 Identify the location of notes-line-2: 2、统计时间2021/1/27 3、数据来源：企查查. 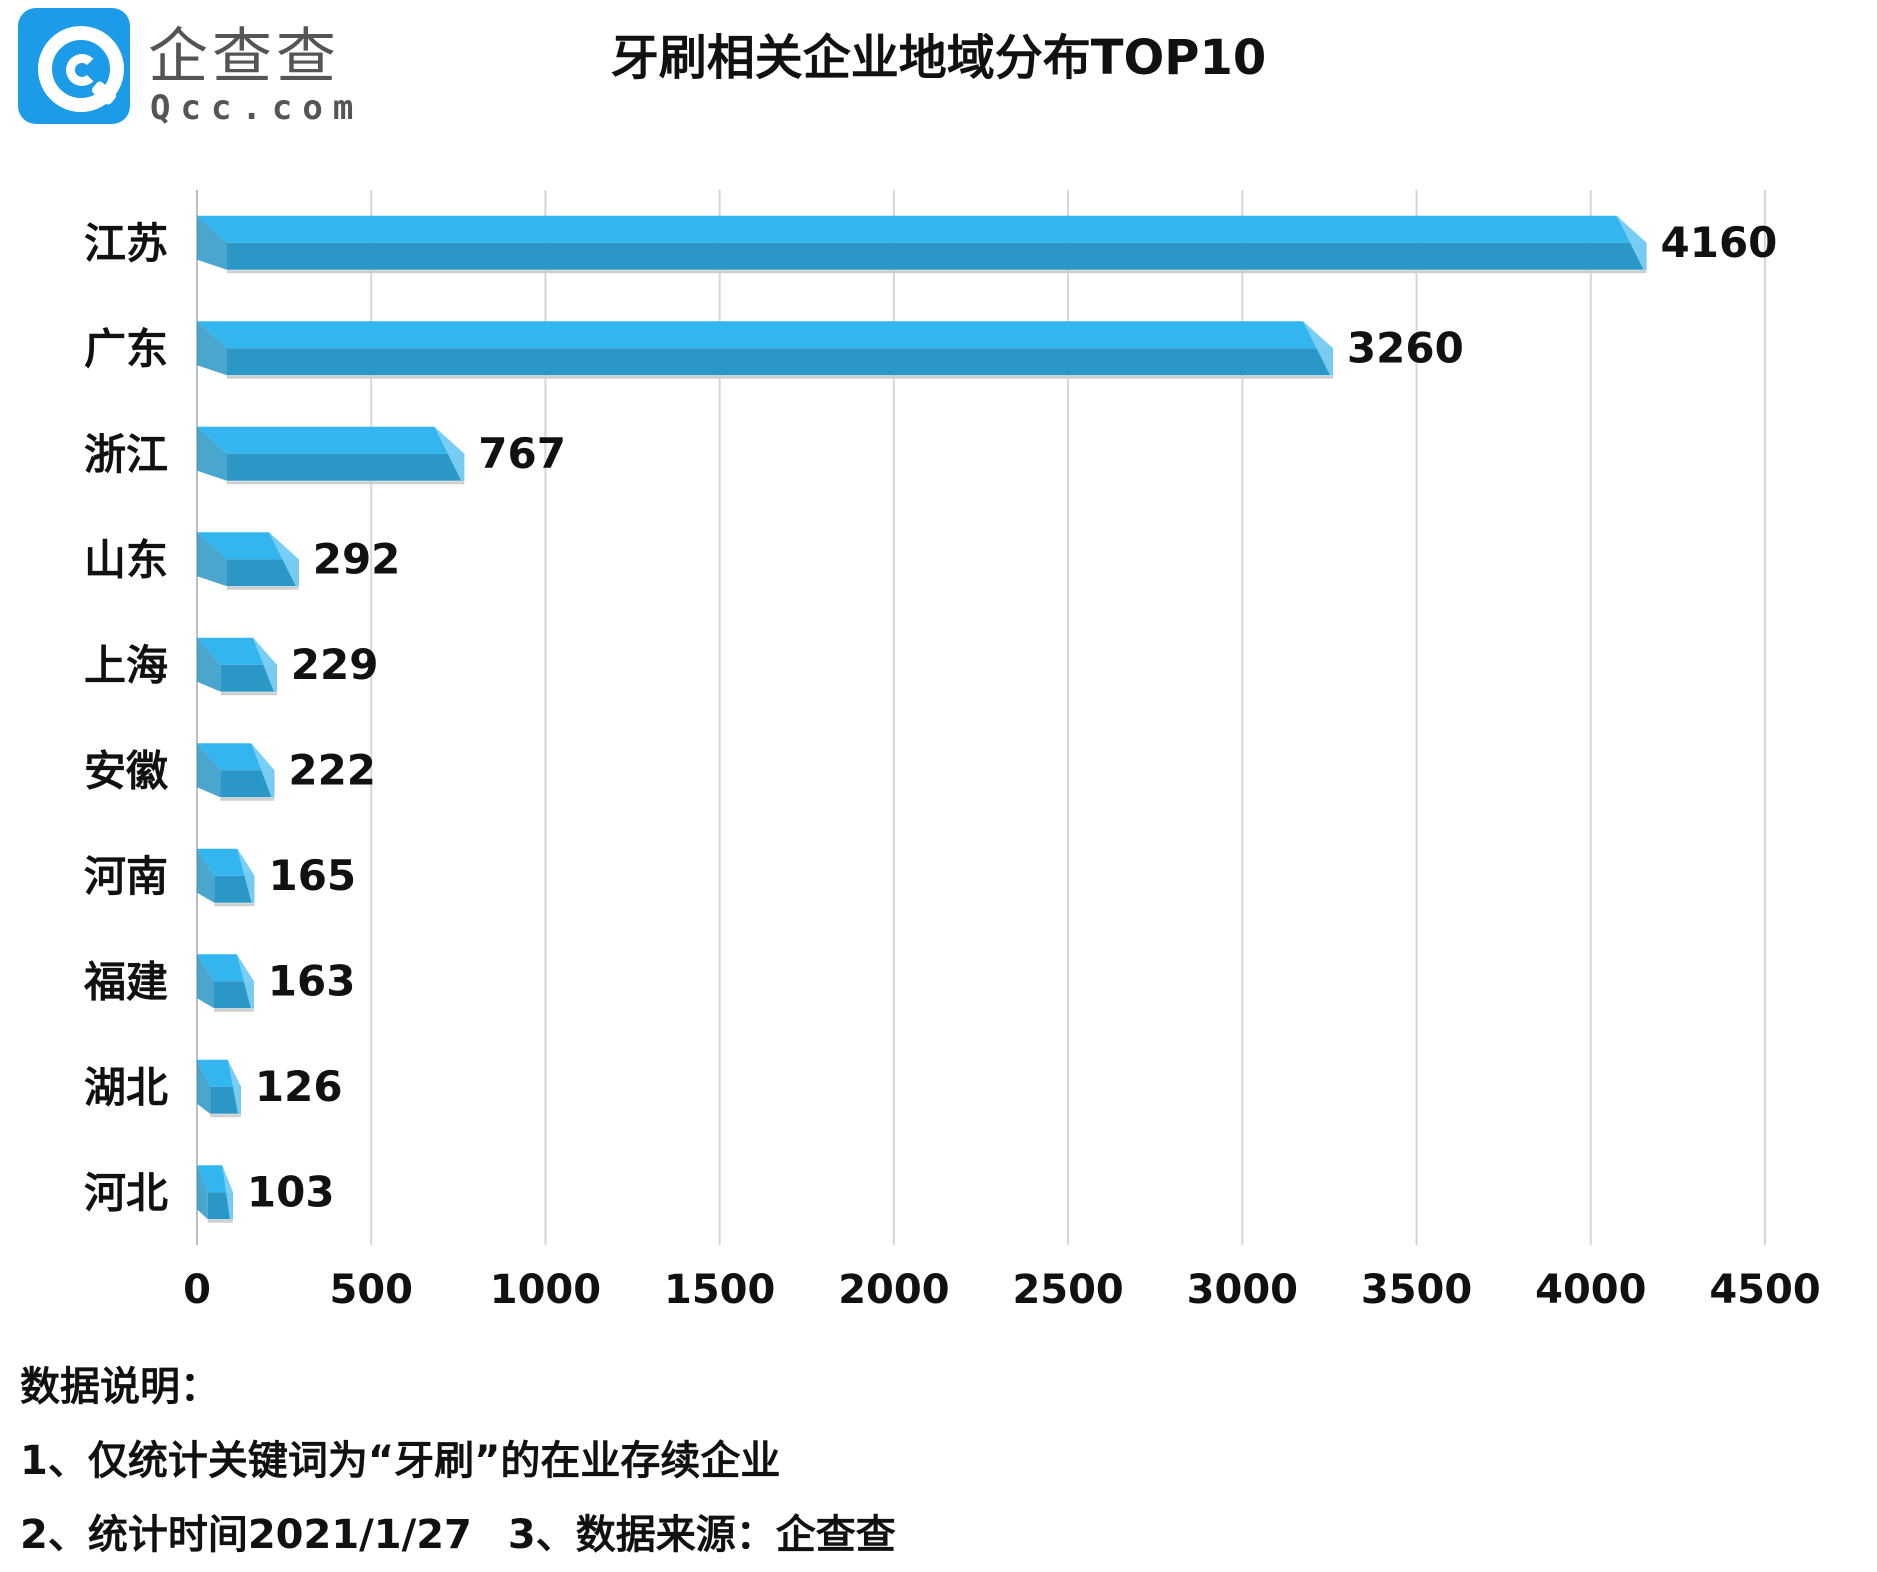
(458, 1535).